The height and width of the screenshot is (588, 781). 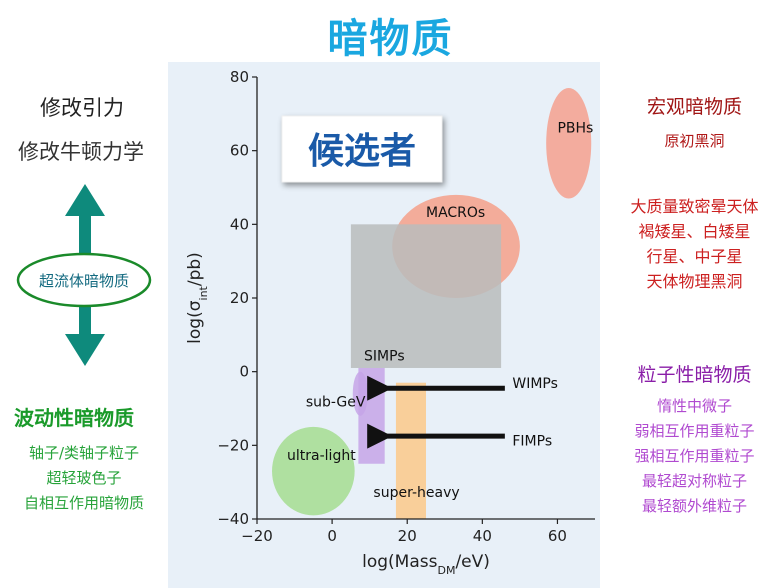 What do you see at coordinates (535, 384) in the screenshot?
I see `region-label-wimps: WIMPs` at bounding box center [535, 384].